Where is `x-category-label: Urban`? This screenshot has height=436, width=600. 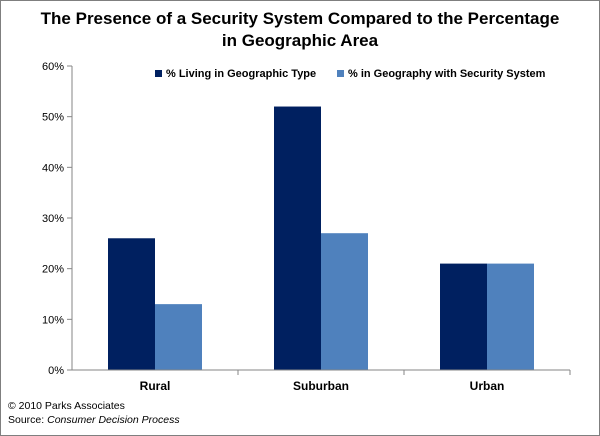
x-category-label: Urban is located at coordinates (487, 386).